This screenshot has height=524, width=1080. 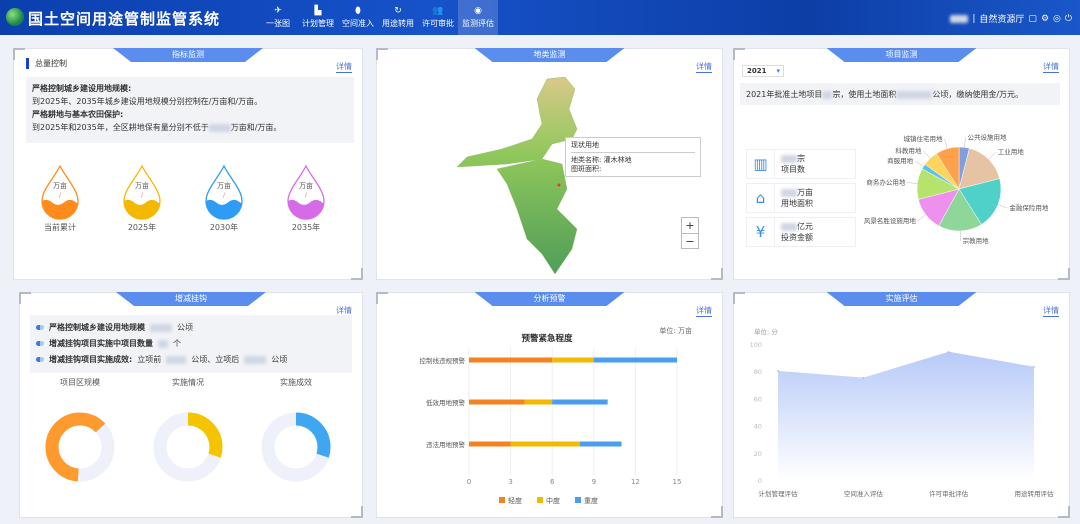 I want to click on paragraph: 到2025年、2035年城乡建设用地规模分别控制在/万亩和/万亩。, so click(x=147, y=101).